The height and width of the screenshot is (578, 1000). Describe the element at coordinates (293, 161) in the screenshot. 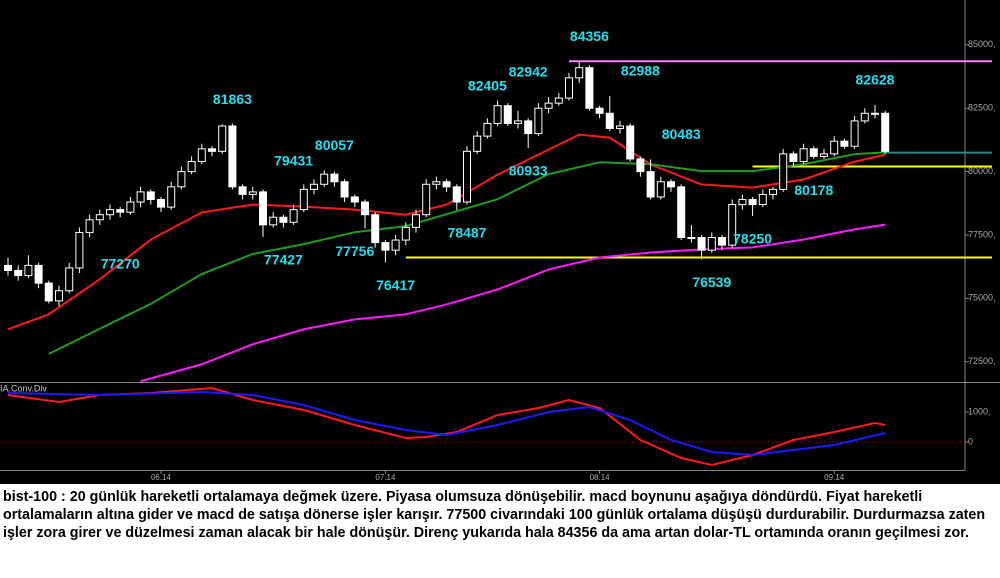

I see `annotation: 79431` at that location.